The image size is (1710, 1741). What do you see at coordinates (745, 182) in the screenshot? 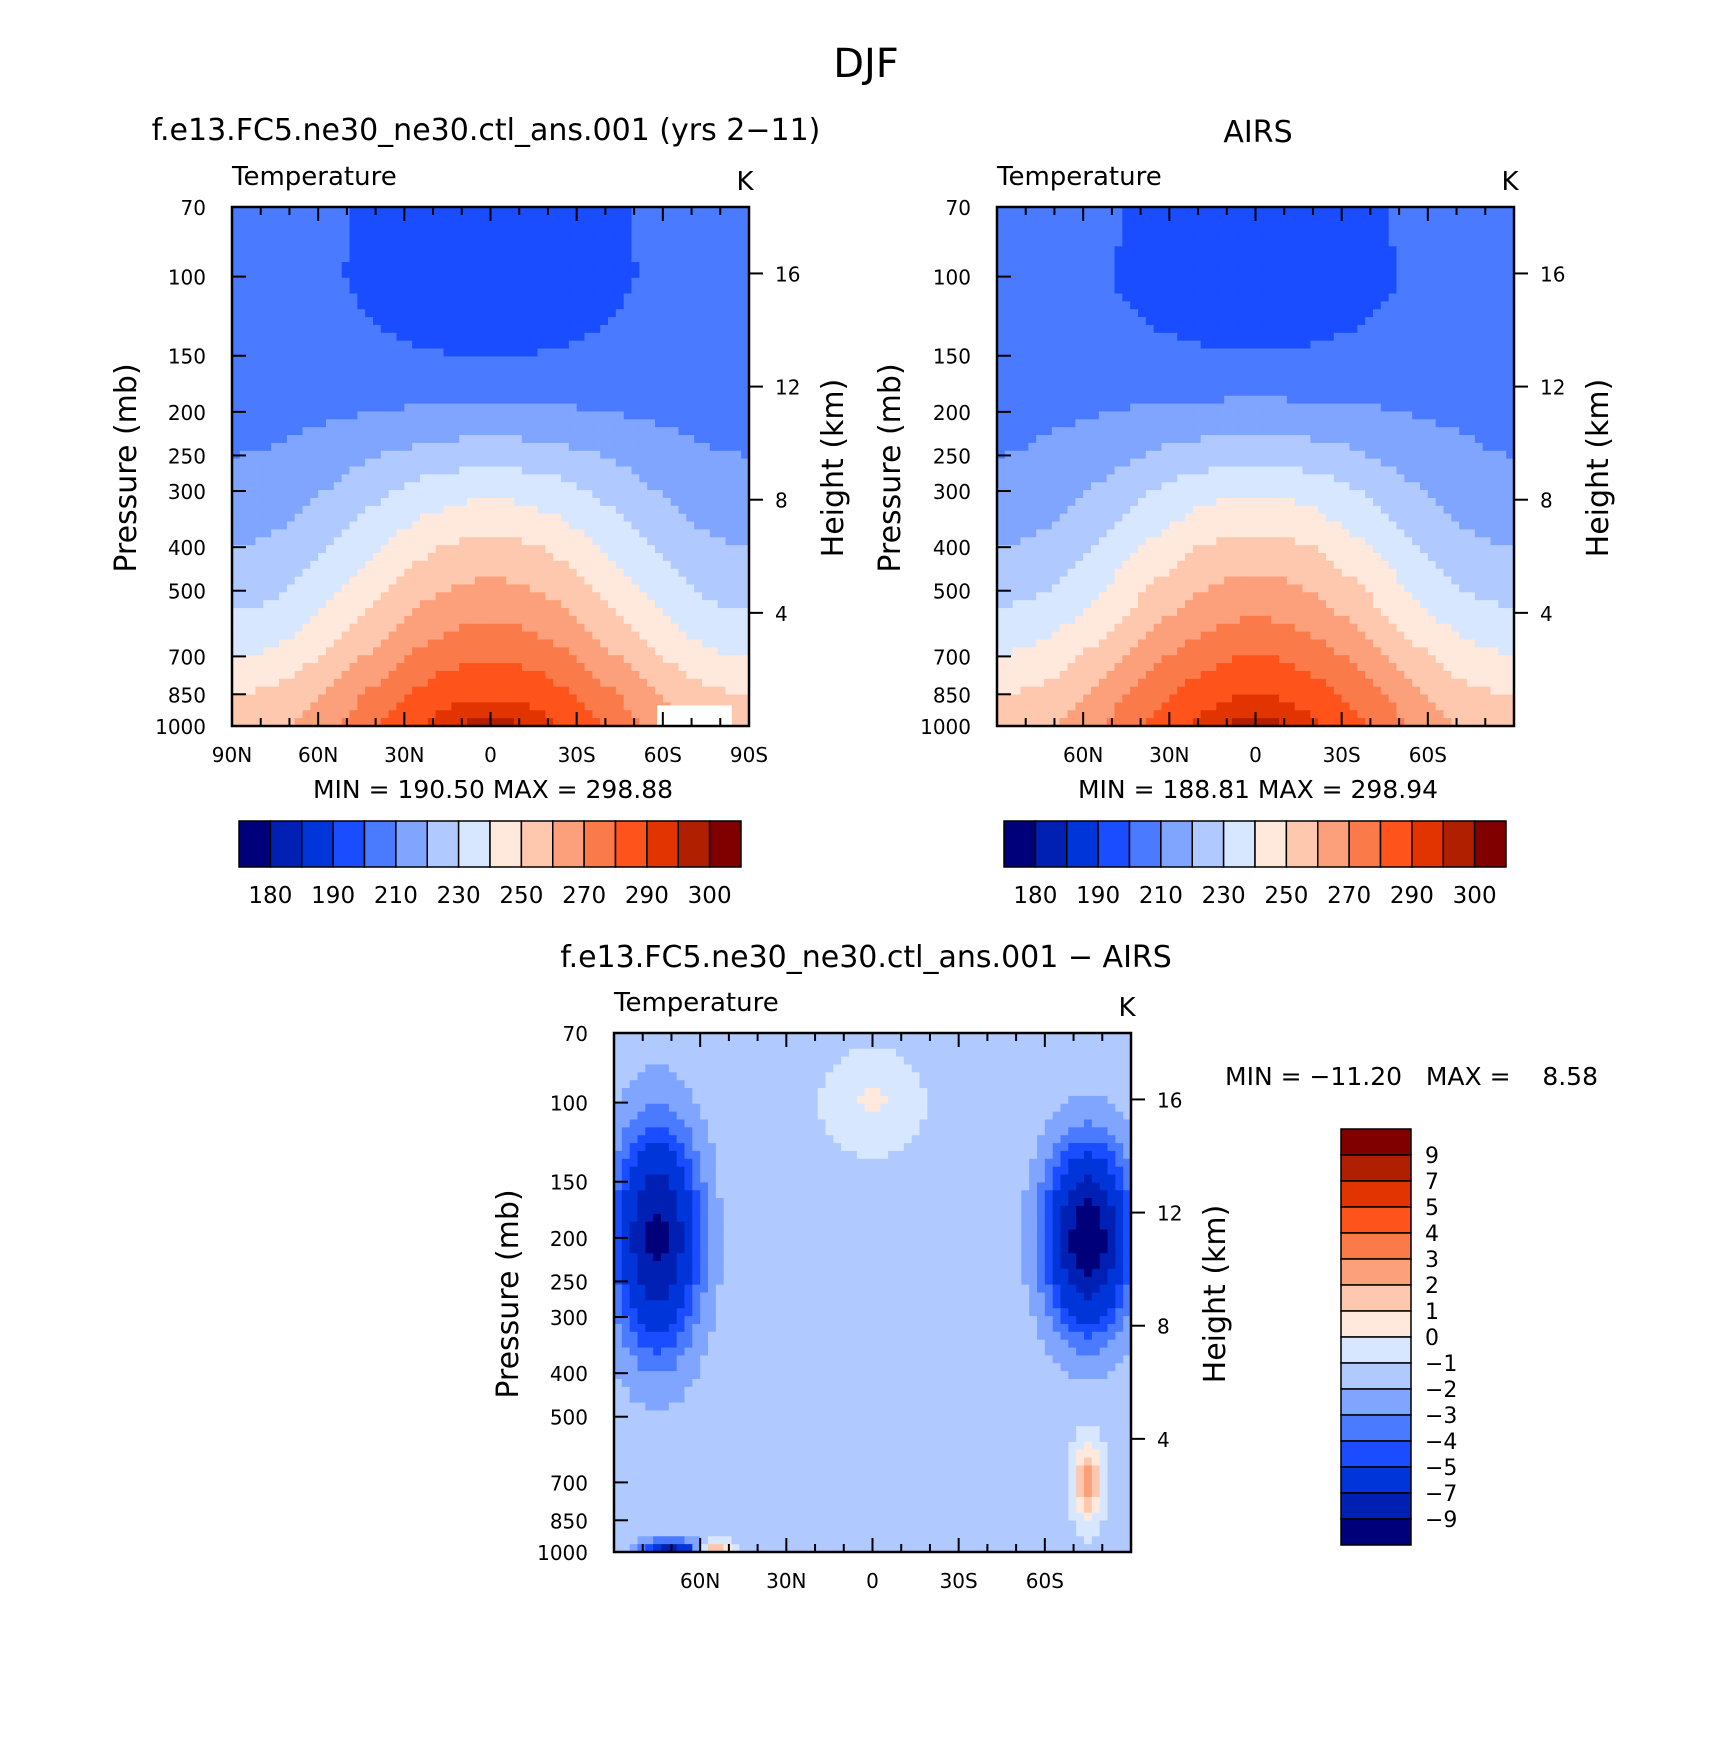
I see `panel-model-units-label: K` at bounding box center [745, 182].